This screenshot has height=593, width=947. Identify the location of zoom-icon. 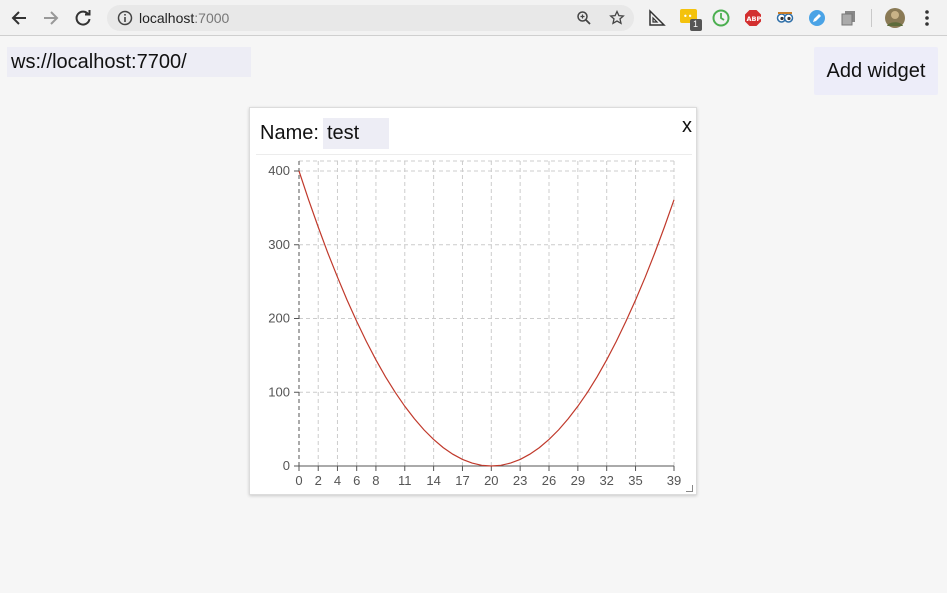
(584, 18).